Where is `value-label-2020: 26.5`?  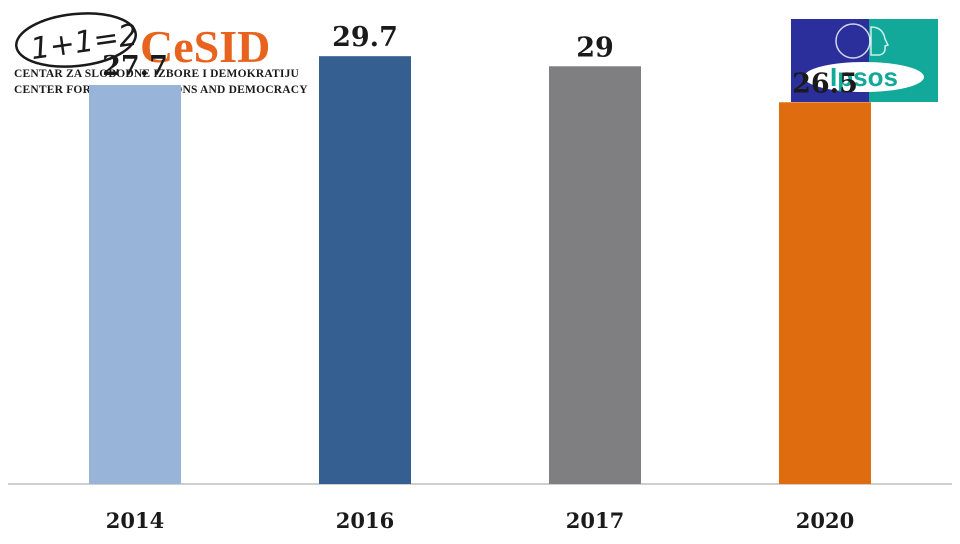
value-label-2020: 26.5 is located at coordinates (825, 83).